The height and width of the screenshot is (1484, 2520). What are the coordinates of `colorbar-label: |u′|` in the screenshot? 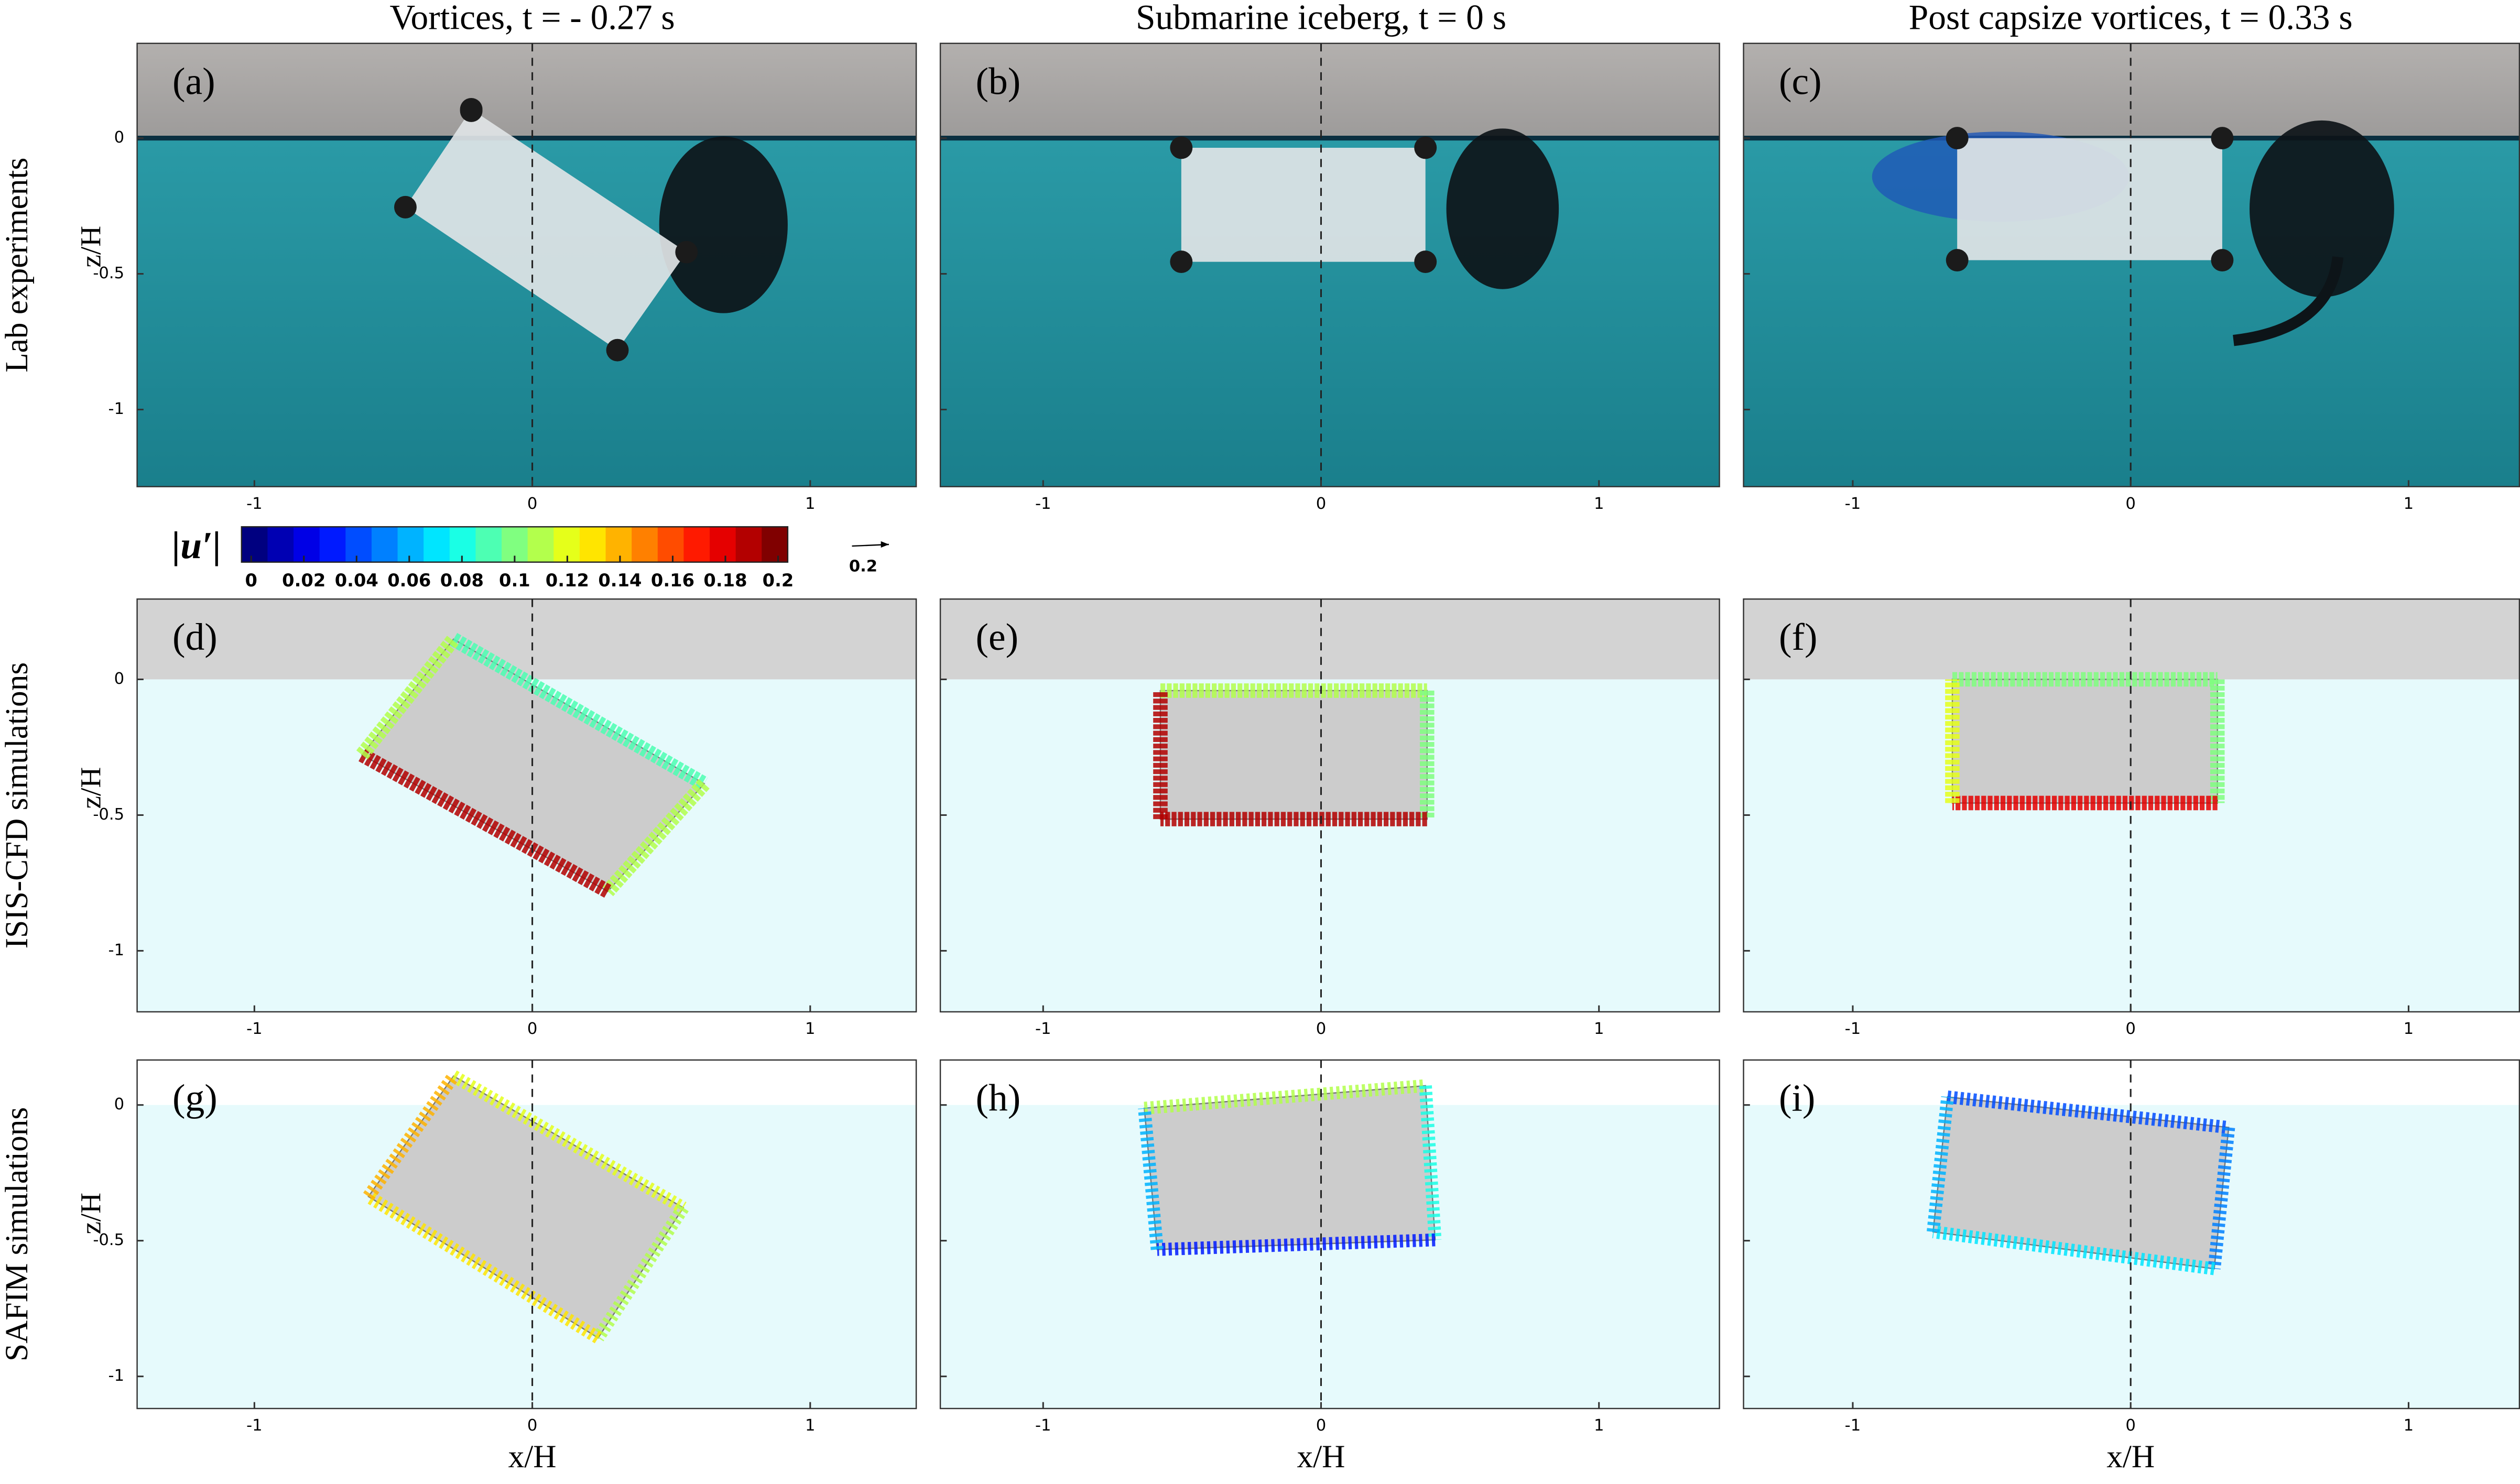 It's located at (196, 544).